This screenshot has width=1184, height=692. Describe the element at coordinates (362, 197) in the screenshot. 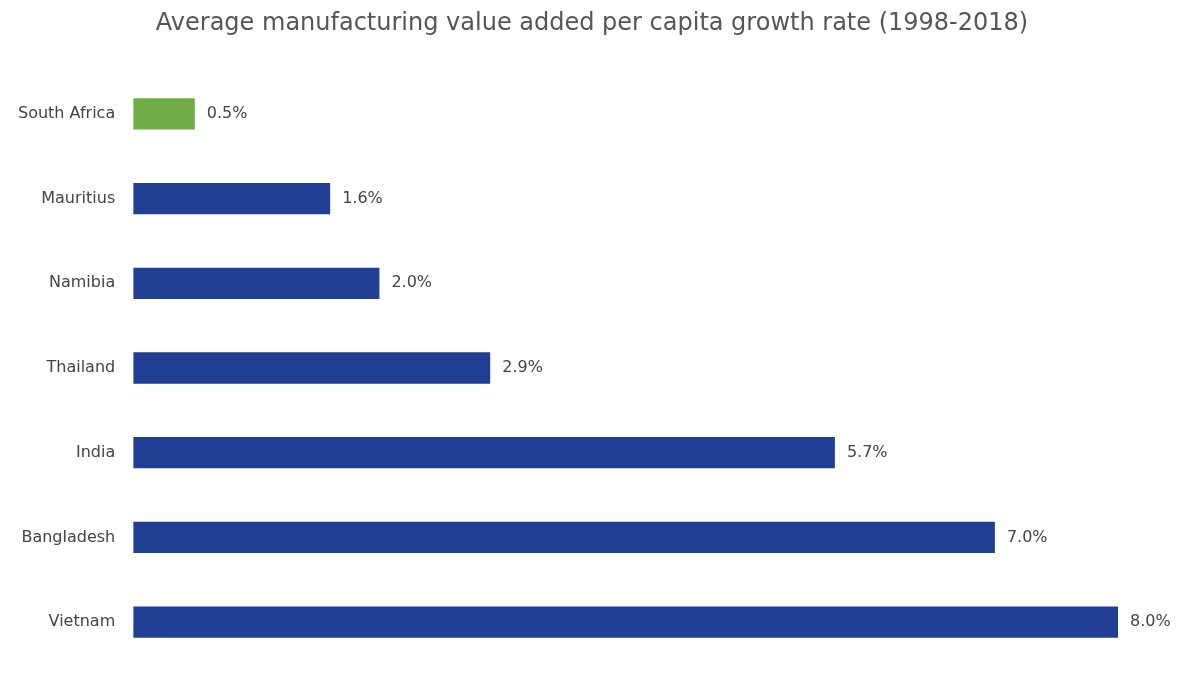

I see `data-label: 1.6%` at that location.